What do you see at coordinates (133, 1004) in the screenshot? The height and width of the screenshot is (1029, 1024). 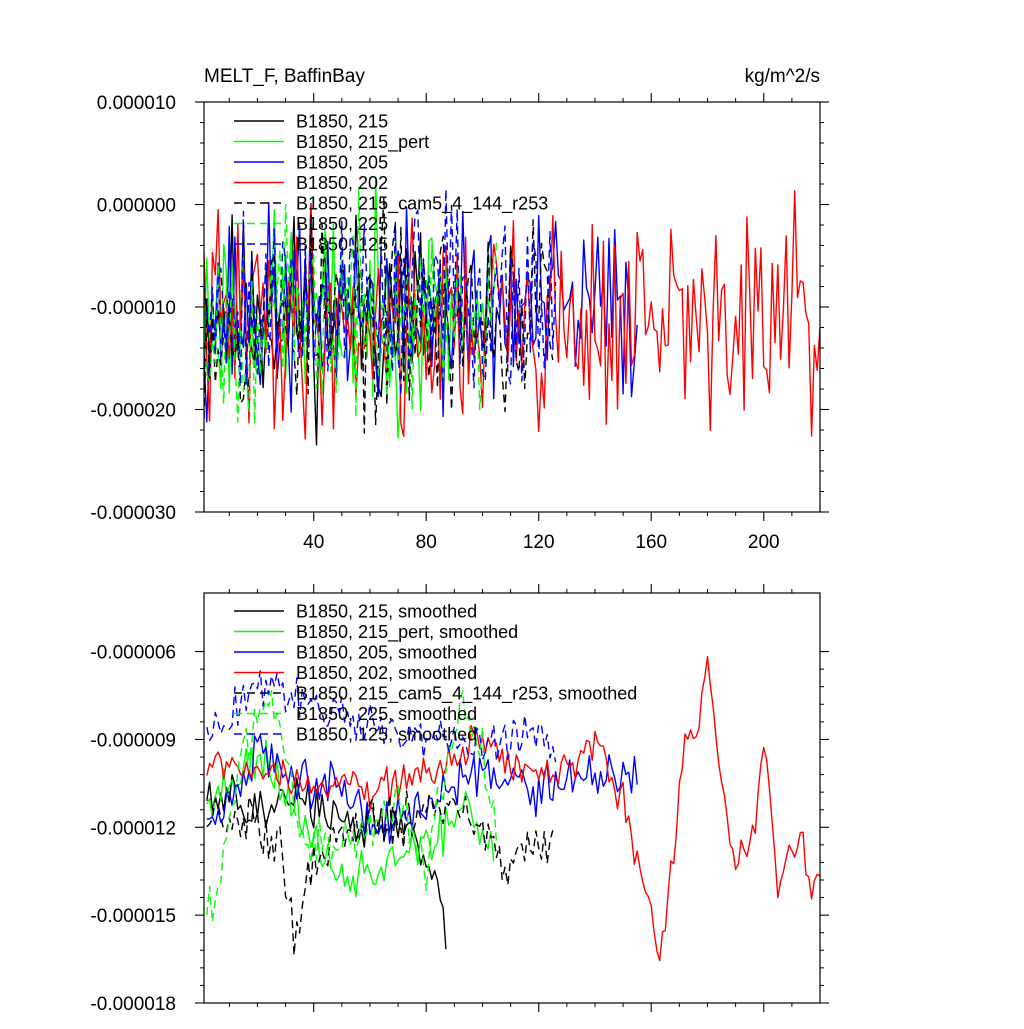 I see `y-tick-label: -0.000018` at bounding box center [133, 1004].